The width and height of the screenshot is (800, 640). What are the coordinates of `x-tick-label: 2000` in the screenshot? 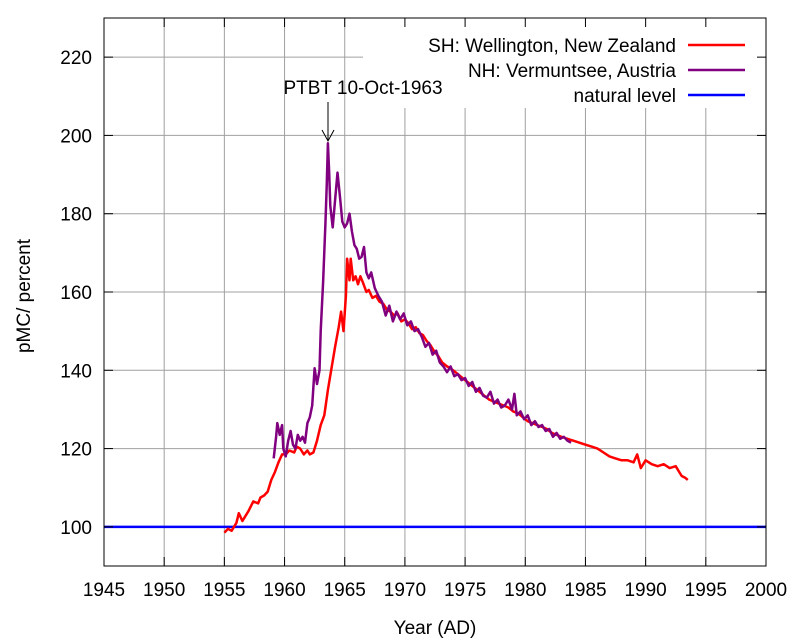 It's located at (766, 590).